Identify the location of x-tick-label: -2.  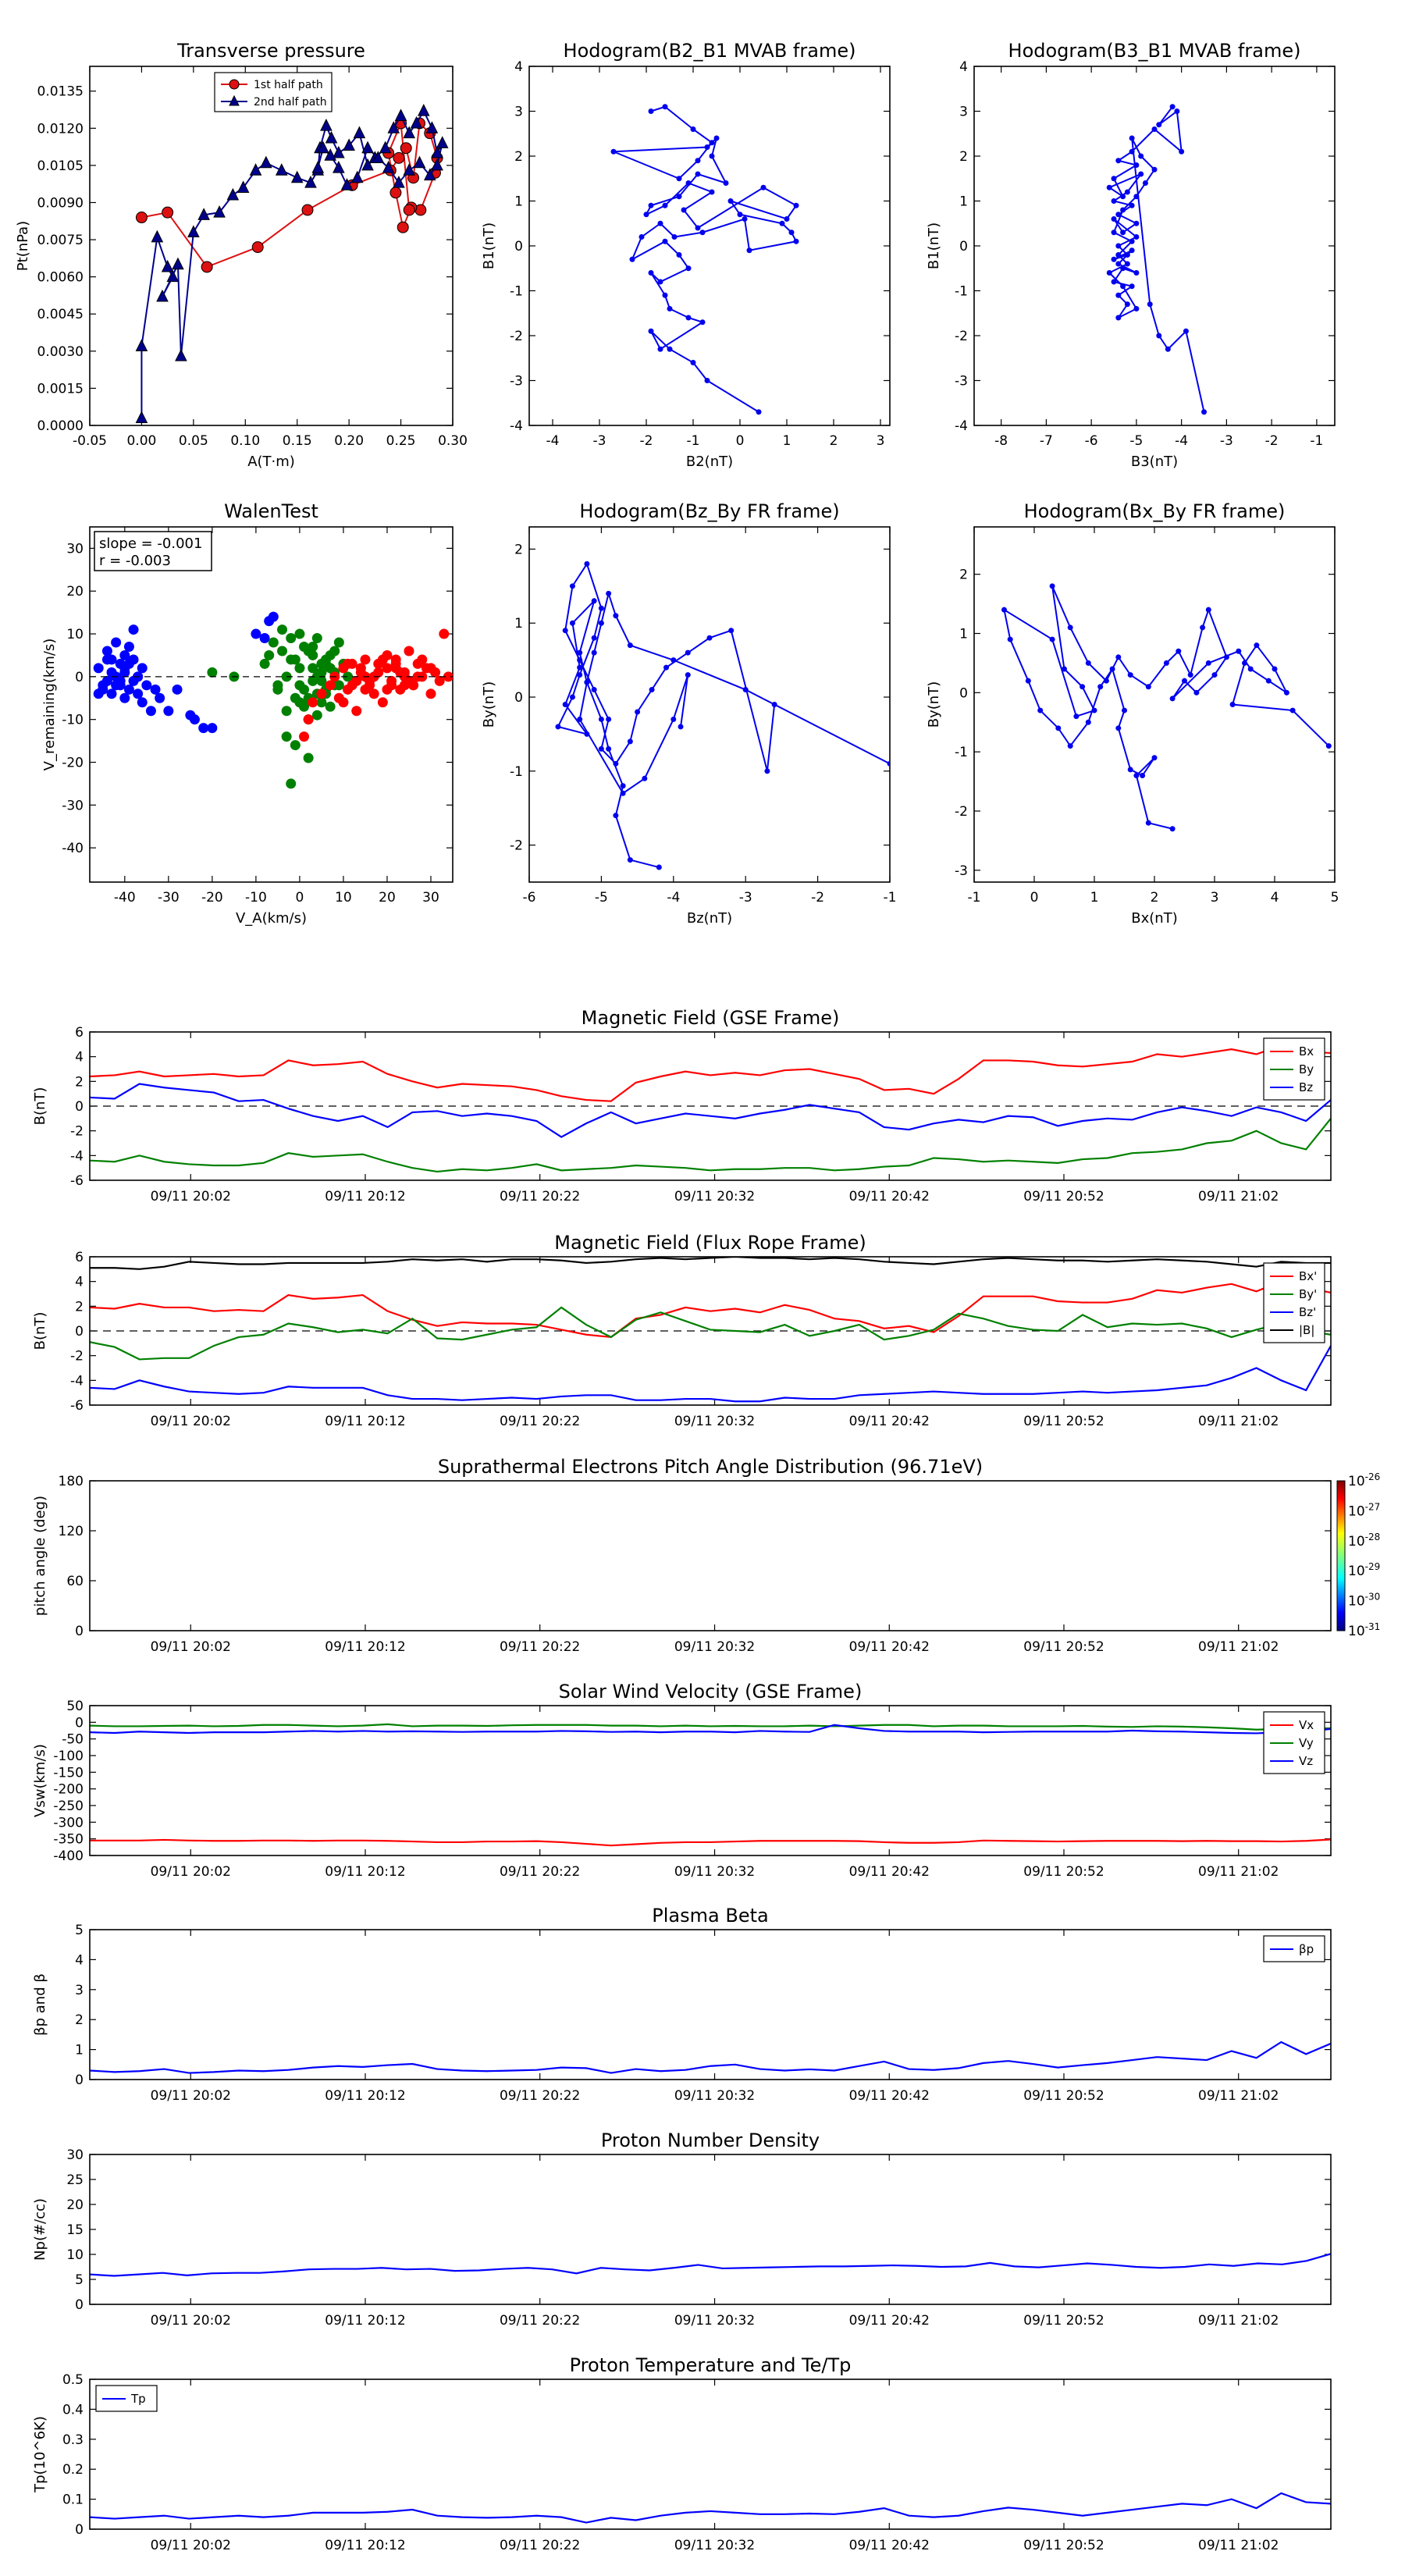
(1272, 441).